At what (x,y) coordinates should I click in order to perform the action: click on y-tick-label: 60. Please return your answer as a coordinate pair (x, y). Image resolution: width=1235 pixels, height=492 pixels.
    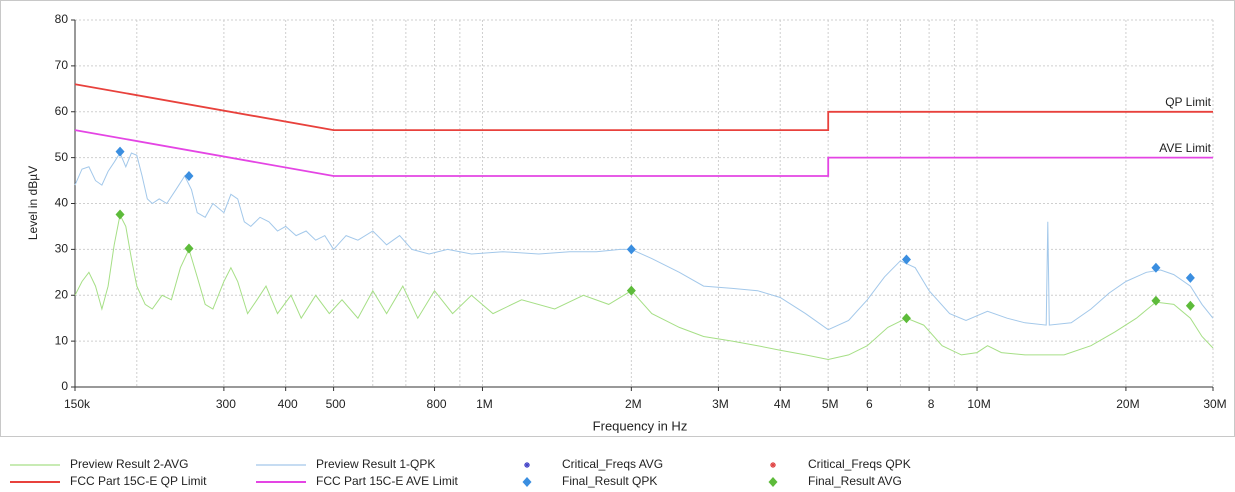
    Looking at the image, I should click on (62, 111).